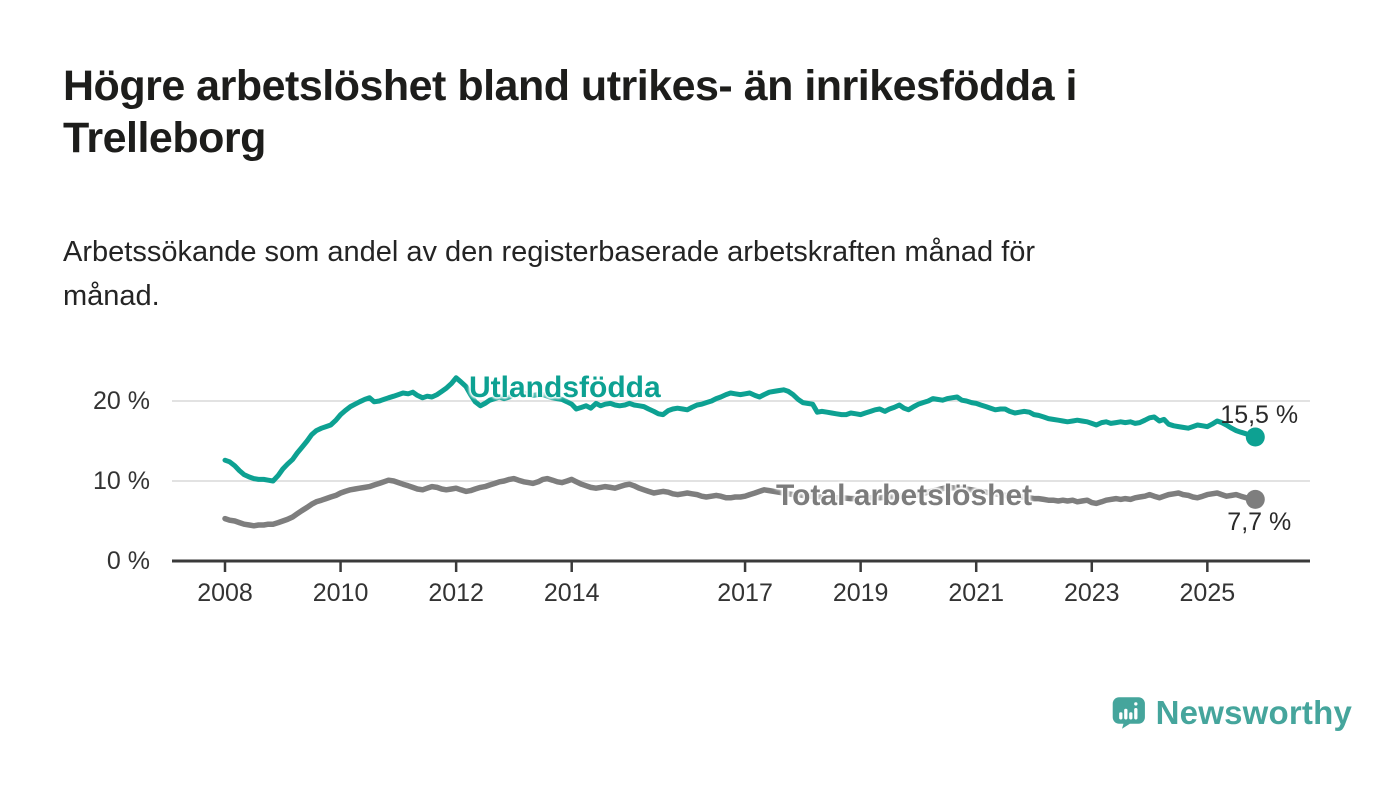 The height and width of the screenshot is (794, 1400). What do you see at coordinates (456, 593) in the screenshot?
I see `x-axis-tick-label: 2012` at bounding box center [456, 593].